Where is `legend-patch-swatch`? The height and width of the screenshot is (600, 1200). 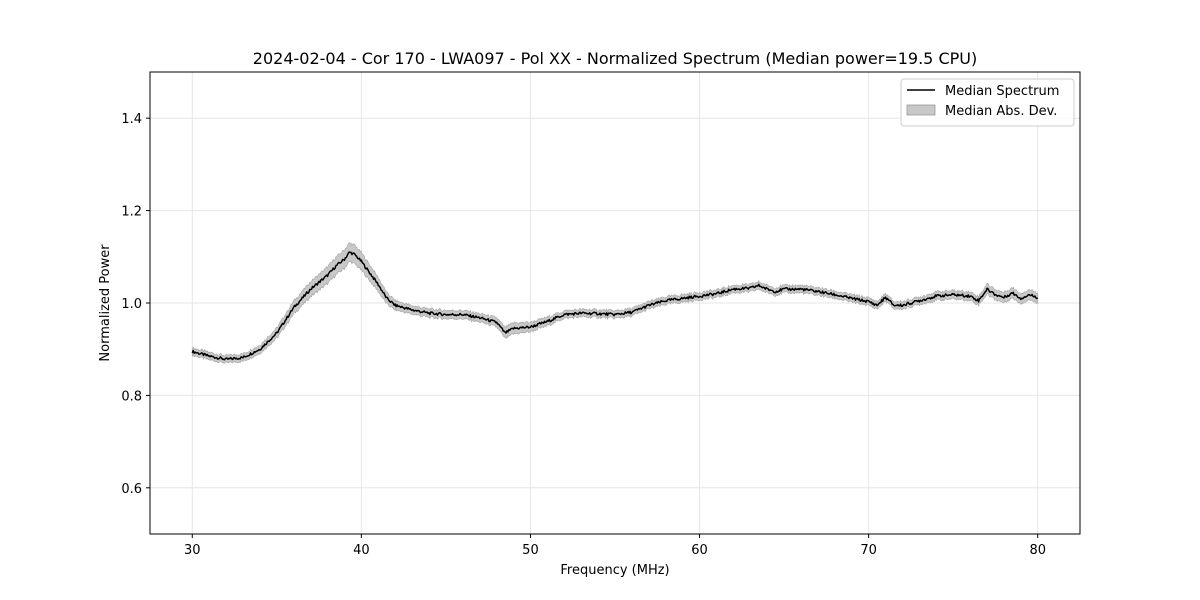 legend-patch-swatch is located at coordinates (921, 110).